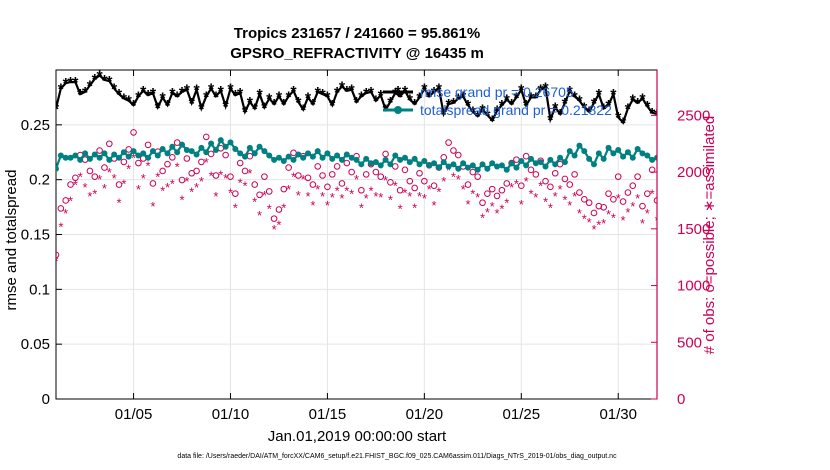  I want to click on y-tick-label-right: 1000, so click(693, 286).